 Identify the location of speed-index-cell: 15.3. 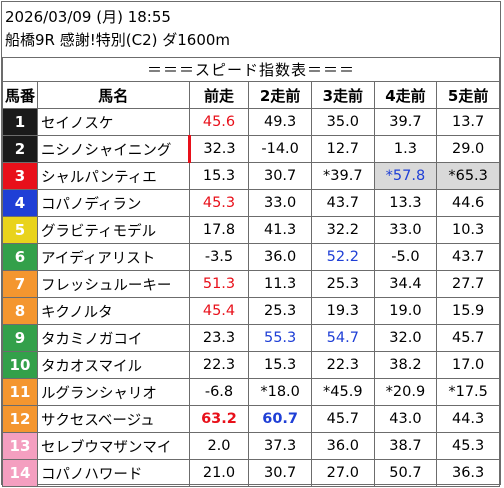
(280, 365).